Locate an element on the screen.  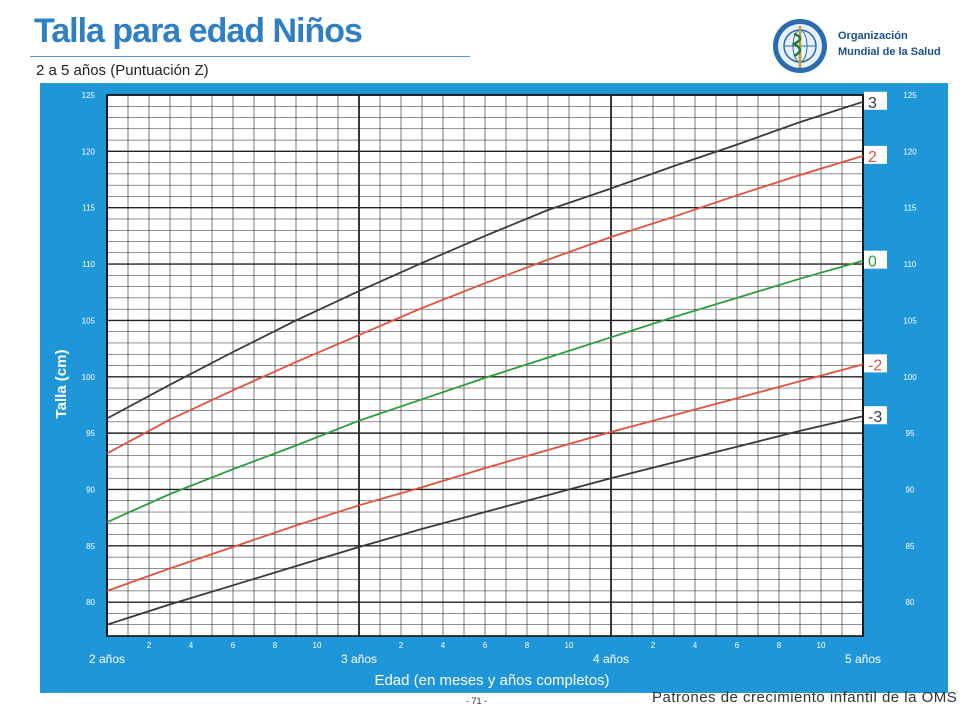
chart-subtitle: 2 a 5 años (Puntuación Z) is located at coordinates (122, 70).